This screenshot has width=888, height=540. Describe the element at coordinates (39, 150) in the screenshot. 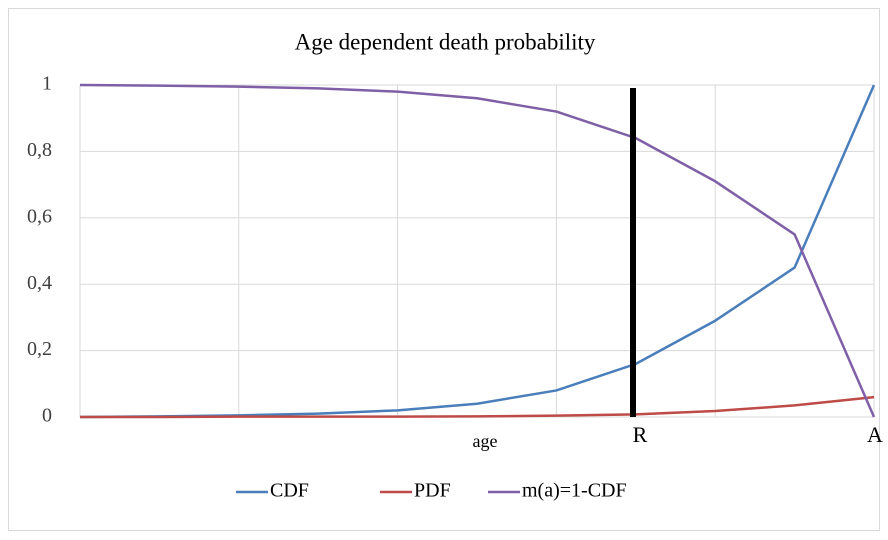

I see `y-tick-label: 0,8` at that location.